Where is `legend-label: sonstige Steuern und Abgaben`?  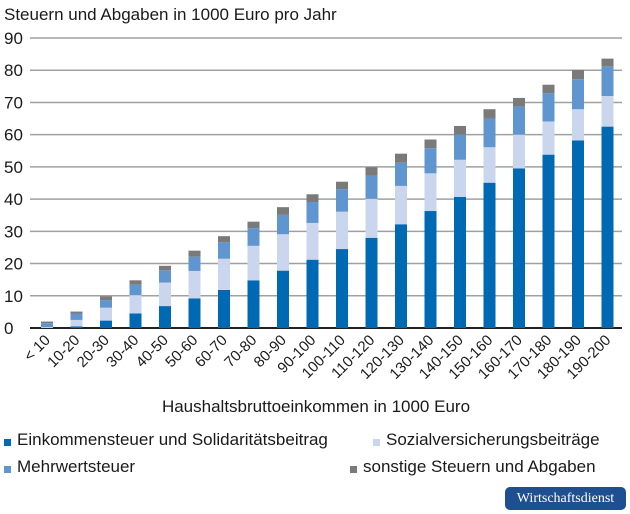 legend-label: sonstige Steuern und Abgaben is located at coordinates (479, 466).